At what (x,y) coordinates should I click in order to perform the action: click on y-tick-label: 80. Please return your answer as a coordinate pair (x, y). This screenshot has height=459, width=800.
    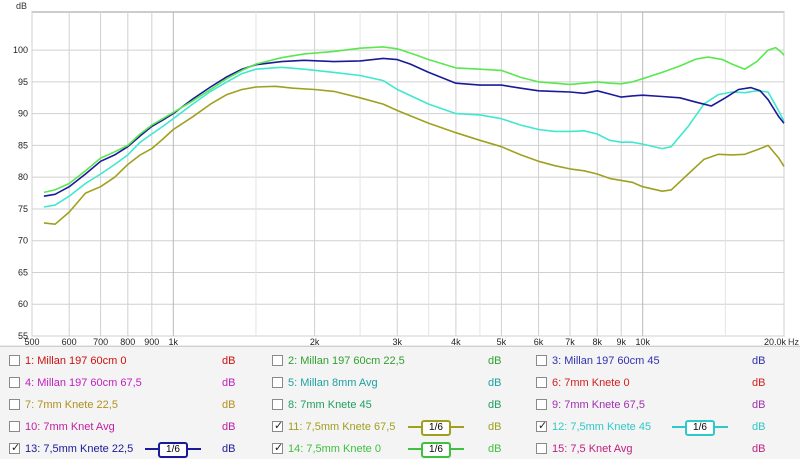
    Looking at the image, I should click on (23, 177).